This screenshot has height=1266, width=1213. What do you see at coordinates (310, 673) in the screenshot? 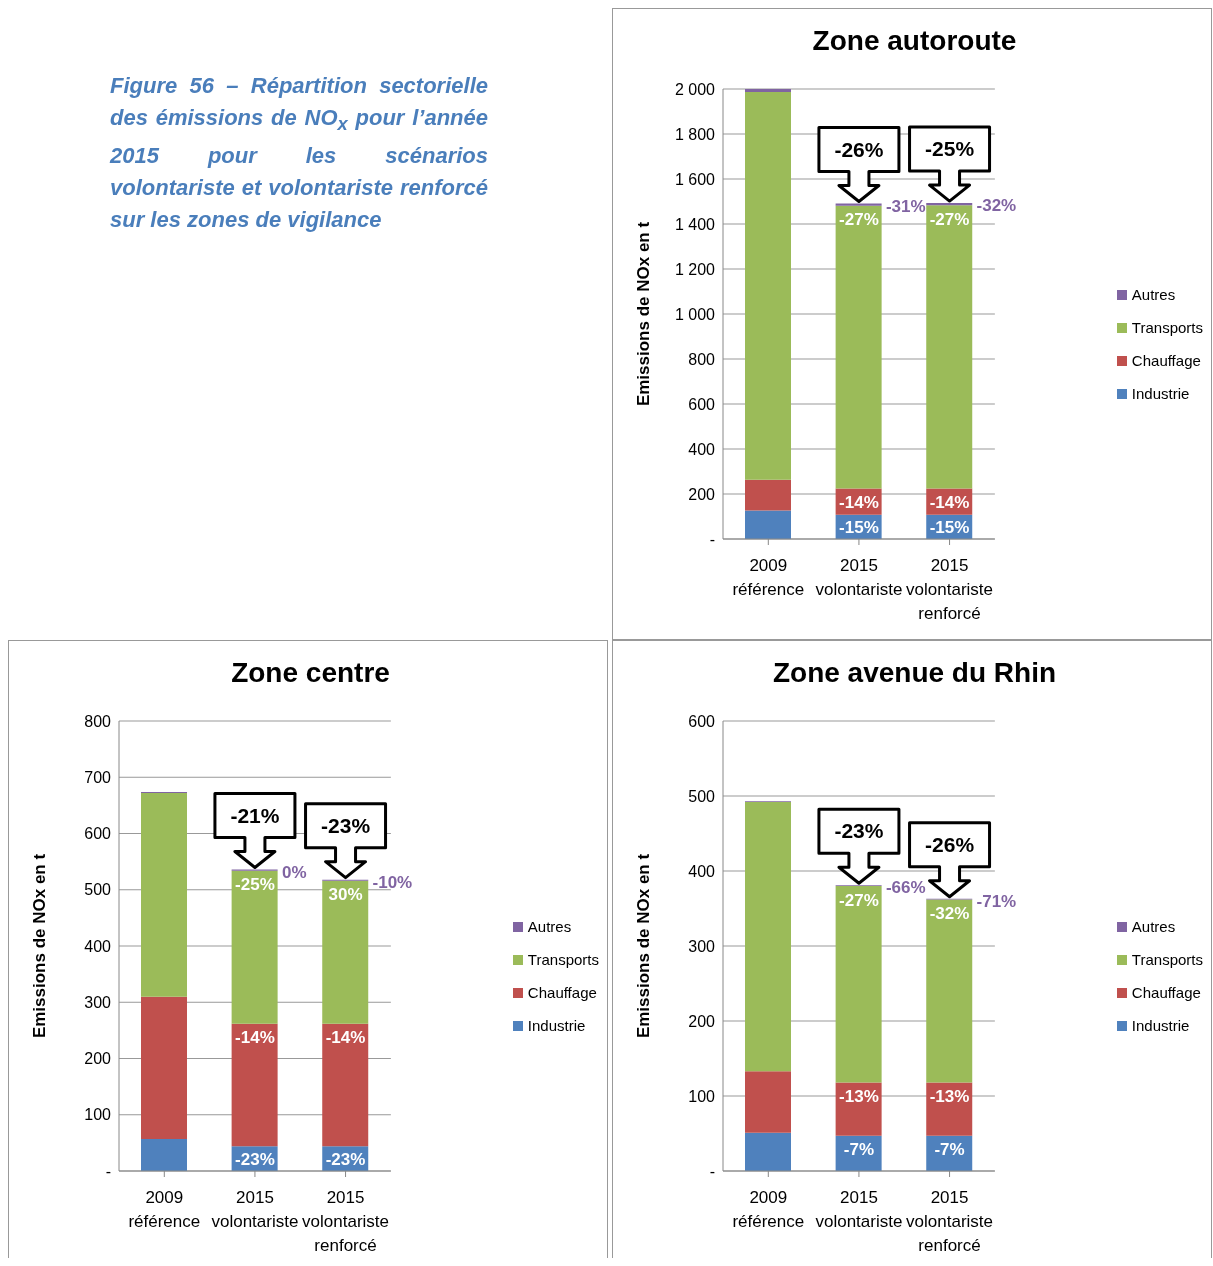
I see `chart-title: Zone centre` at bounding box center [310, 673].